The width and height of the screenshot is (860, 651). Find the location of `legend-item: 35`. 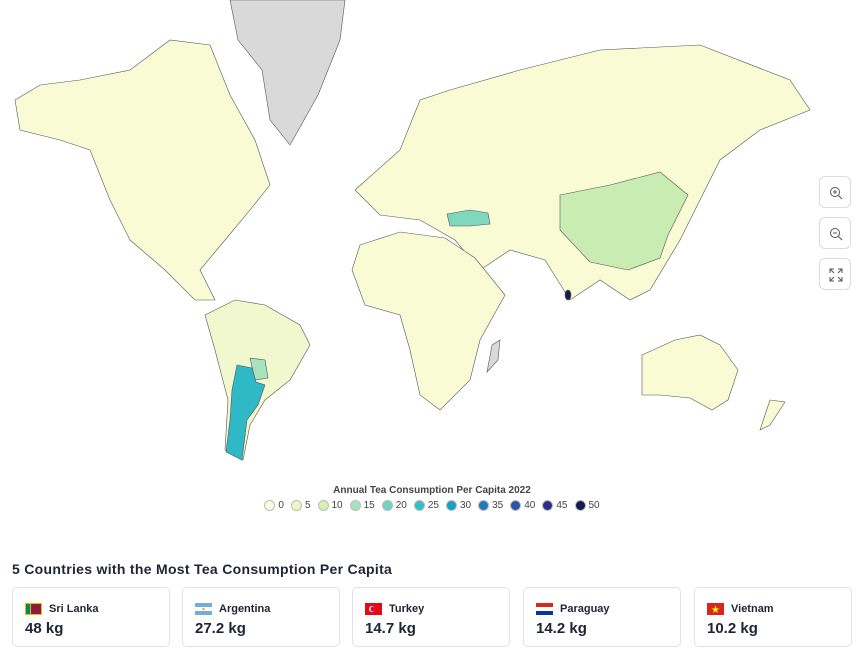

legend-item: 35 is located at coordinates (490, 505).